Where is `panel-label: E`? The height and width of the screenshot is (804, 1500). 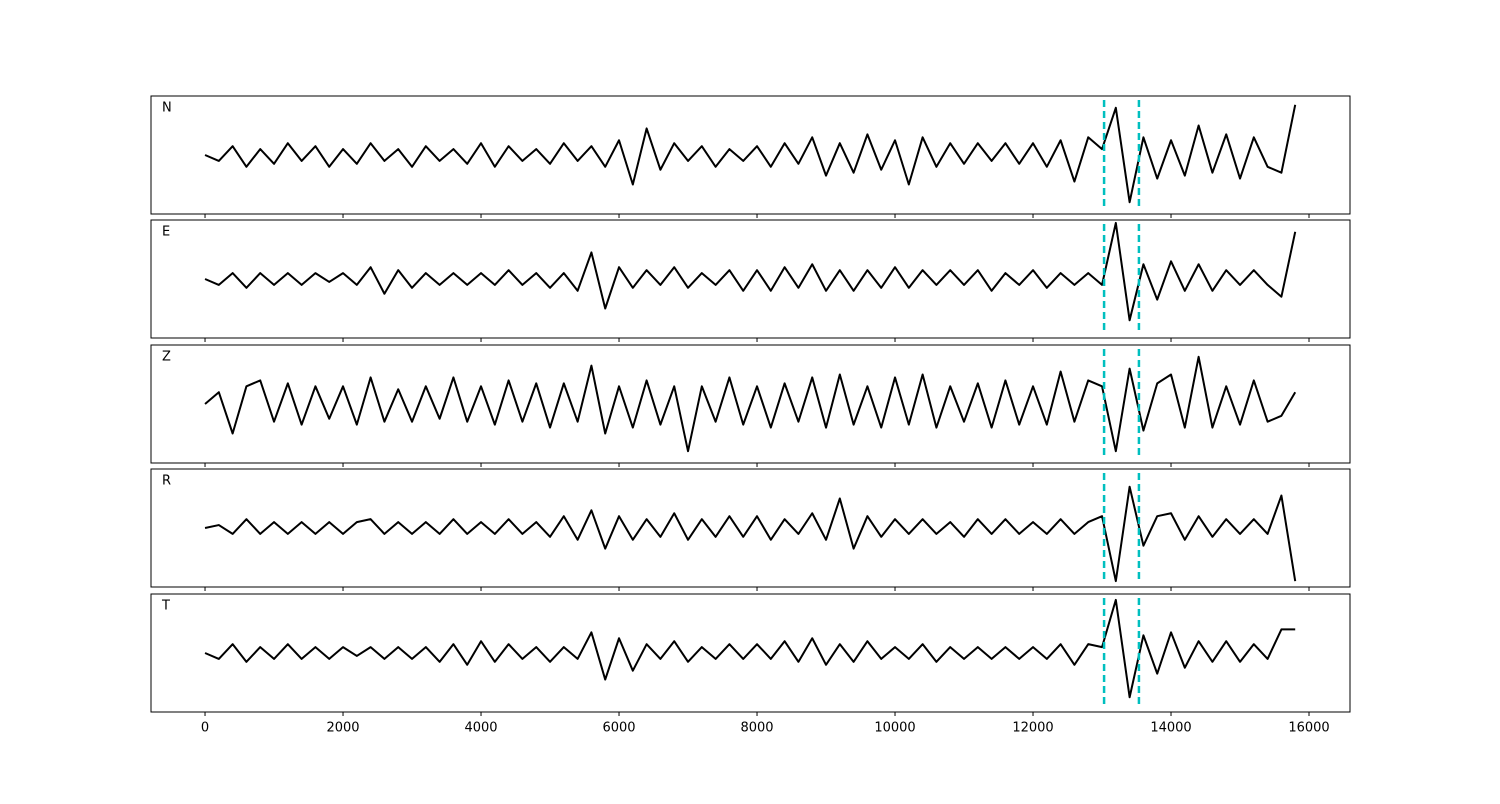
panel-label: E is located at coordinates (166, 232).